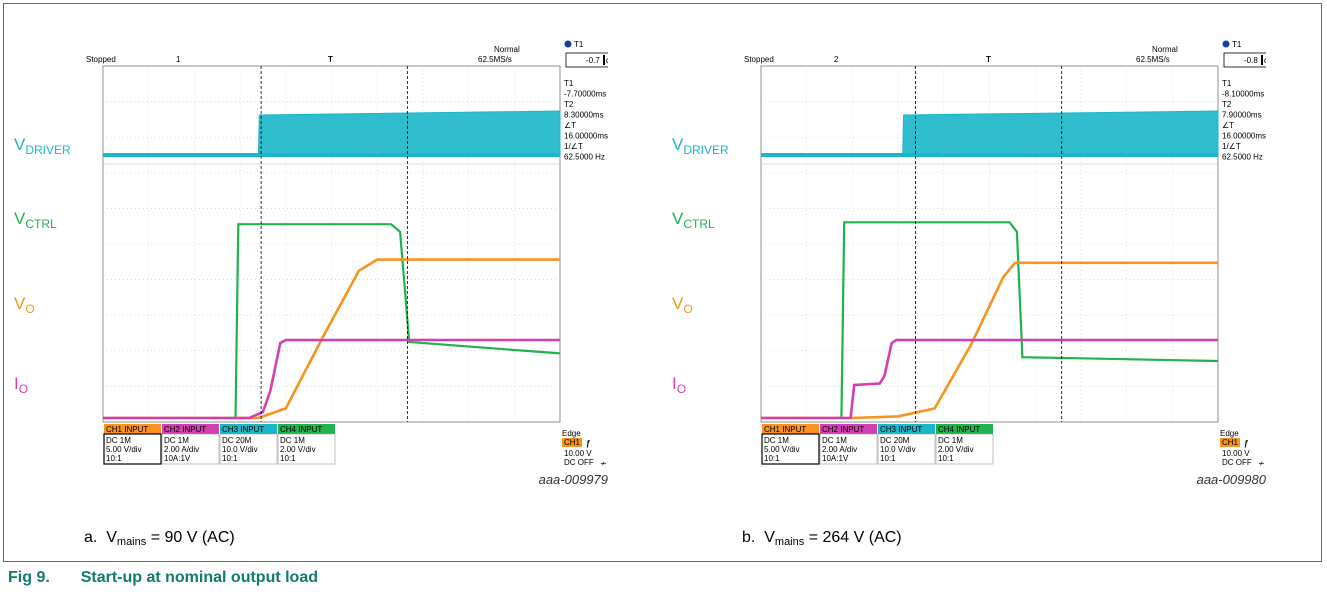  Describe the element at coordinates (124, 449) in the screenshot. I see `channel-line: 5.00 V/div` at that location.